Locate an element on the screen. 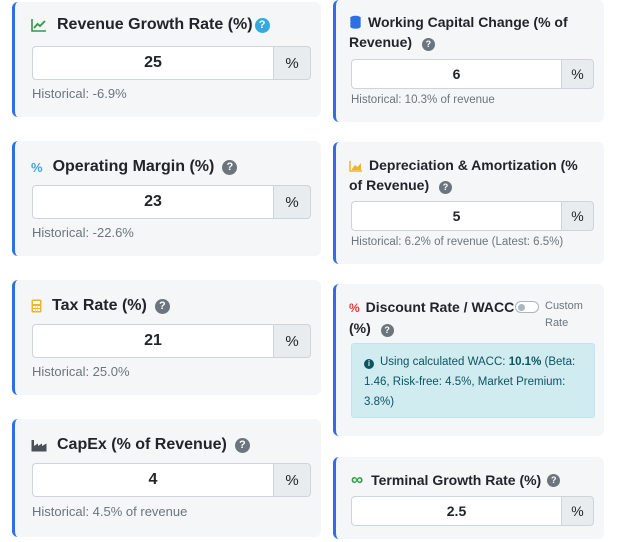 This screenshot has height=542, width=640. tax-rate-input is located at coordinates (152, 341).